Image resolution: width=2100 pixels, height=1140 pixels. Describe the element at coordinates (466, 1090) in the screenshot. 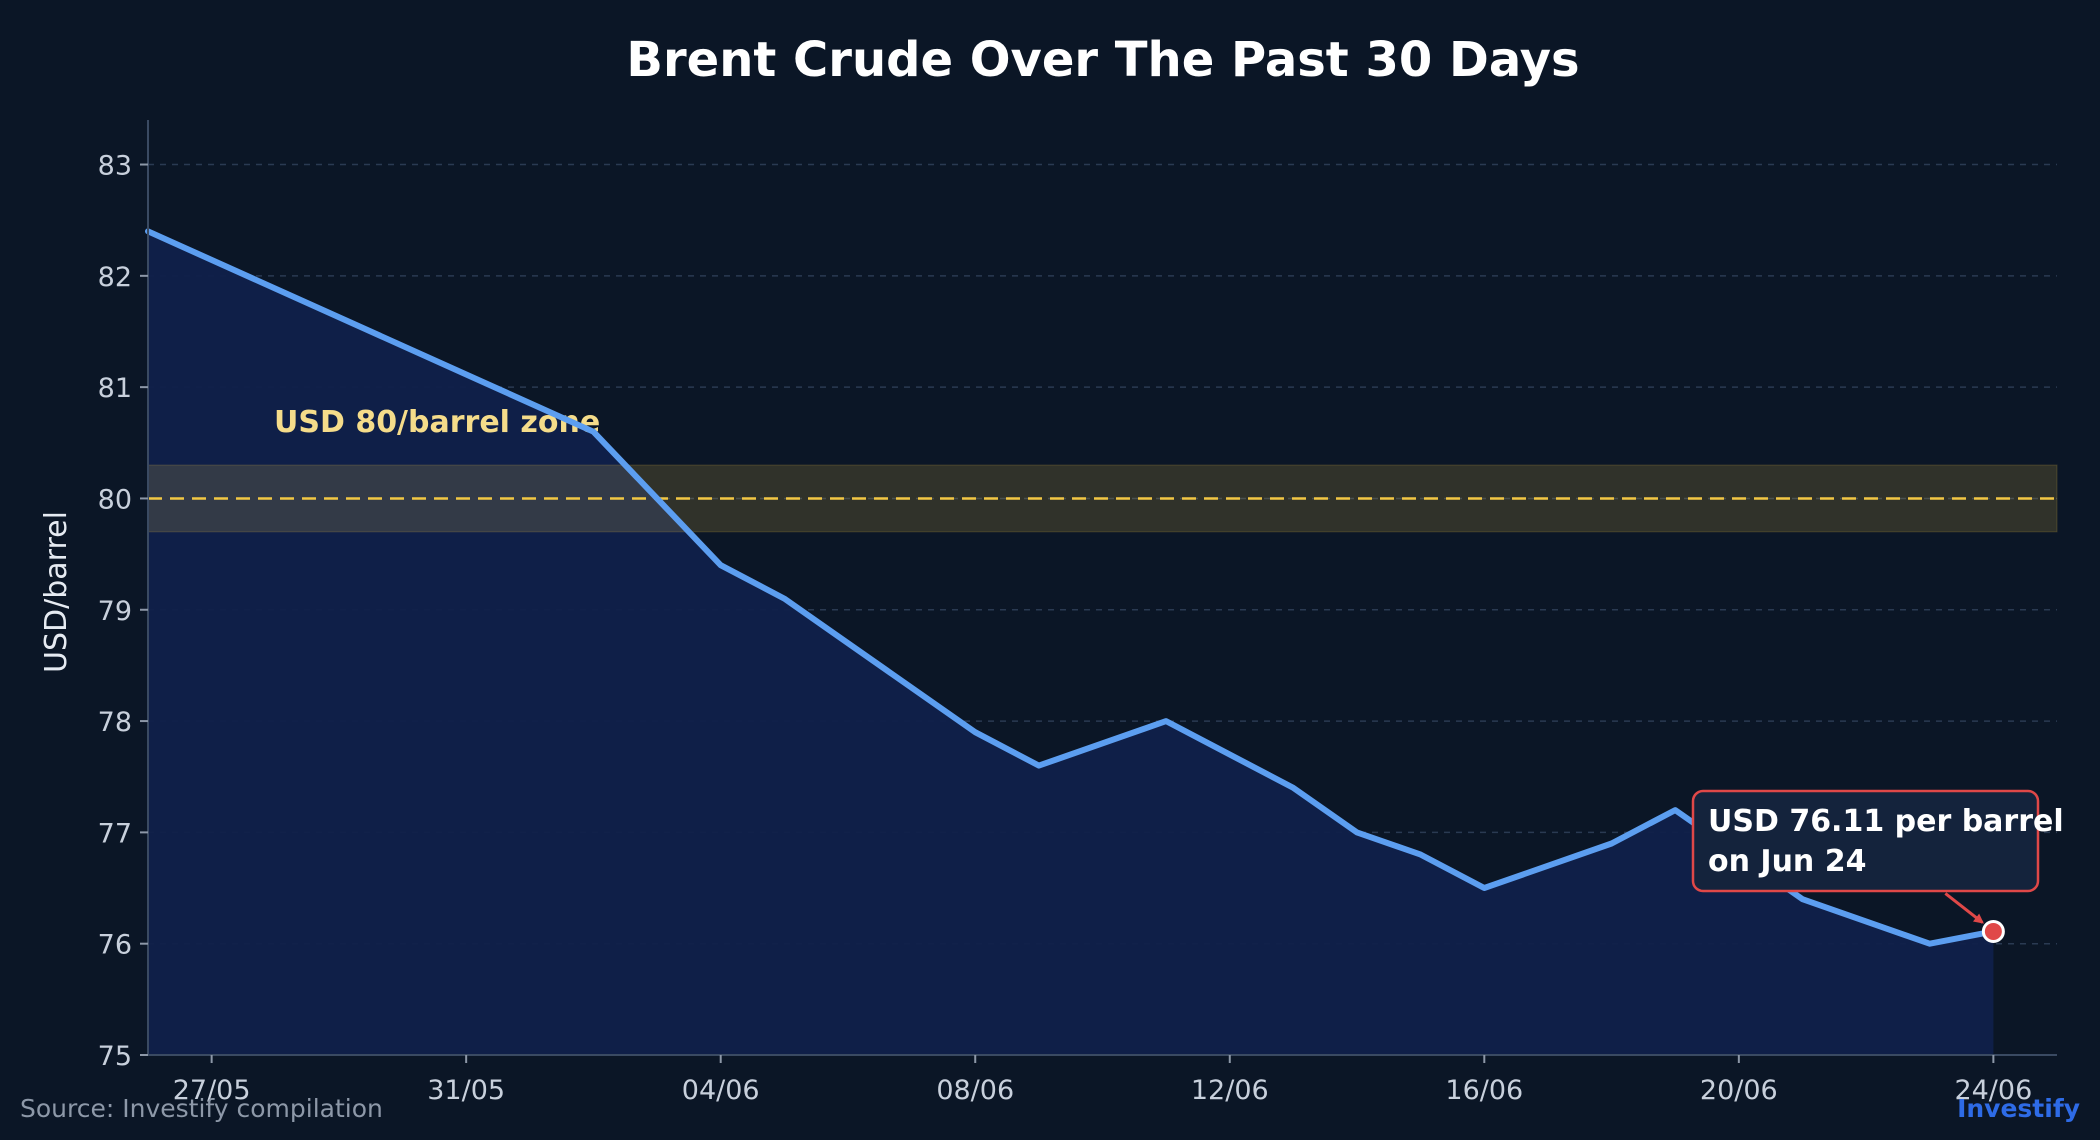

I see `x-tick-label: 31/05` at that location.